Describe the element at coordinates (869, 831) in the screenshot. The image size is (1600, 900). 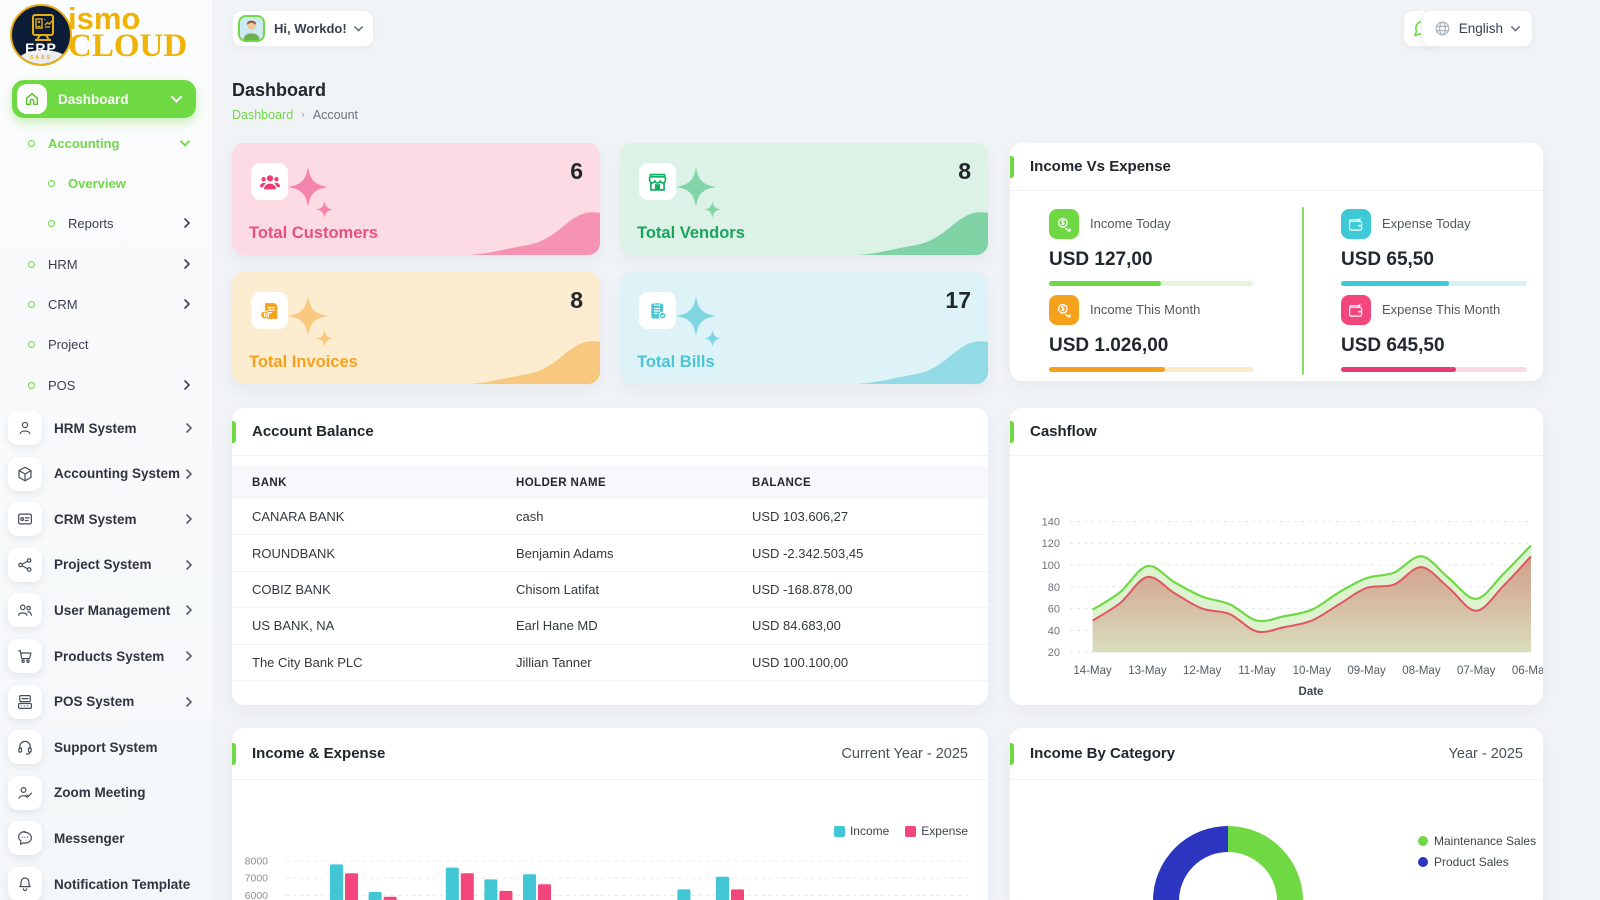
I see `legend-income-label: Income` at that location.